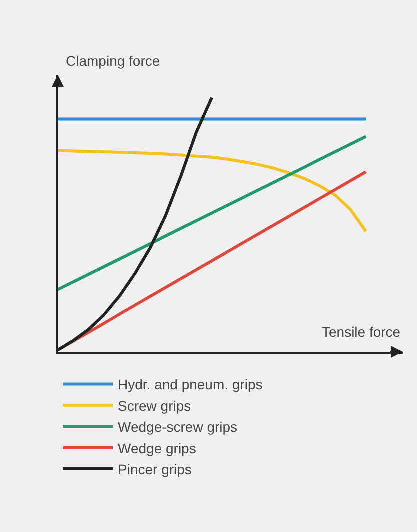  Describe the element at coordinates (361, 332) in the screenshot. I see `x-axis-title: Tensile force` at that location.